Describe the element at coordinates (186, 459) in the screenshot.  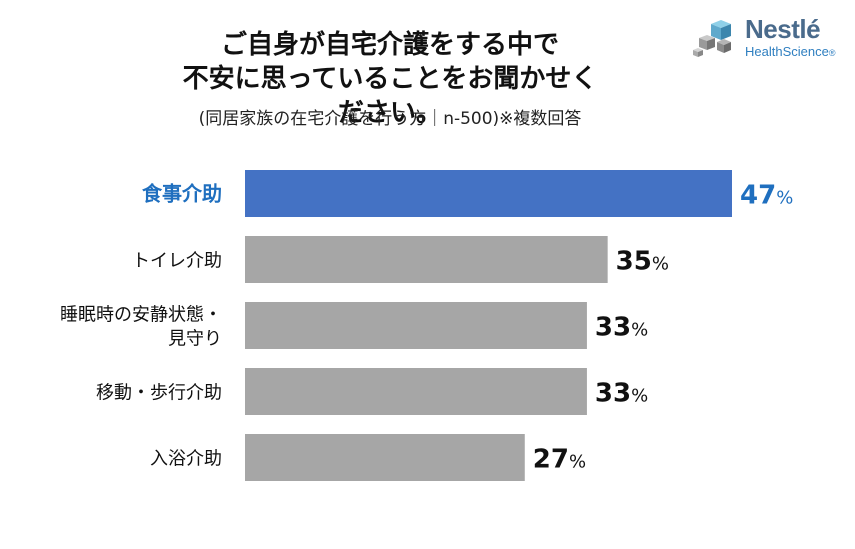
I see `category-label-4: 入浴介助` at that location.